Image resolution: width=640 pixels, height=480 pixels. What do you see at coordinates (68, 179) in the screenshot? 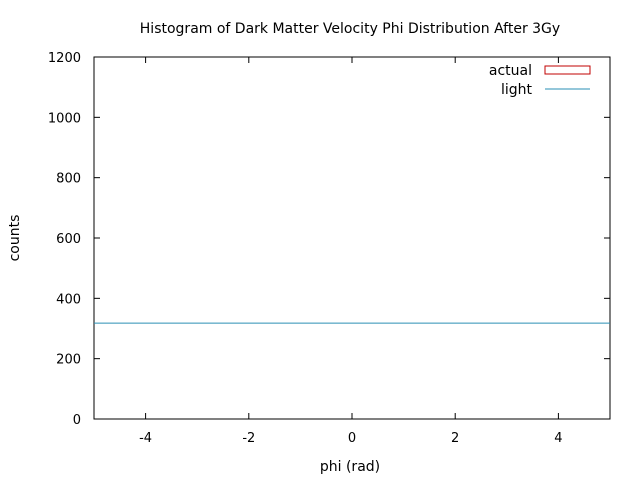
I see `y-tick-label: 800` at bounding box center [68, 179].